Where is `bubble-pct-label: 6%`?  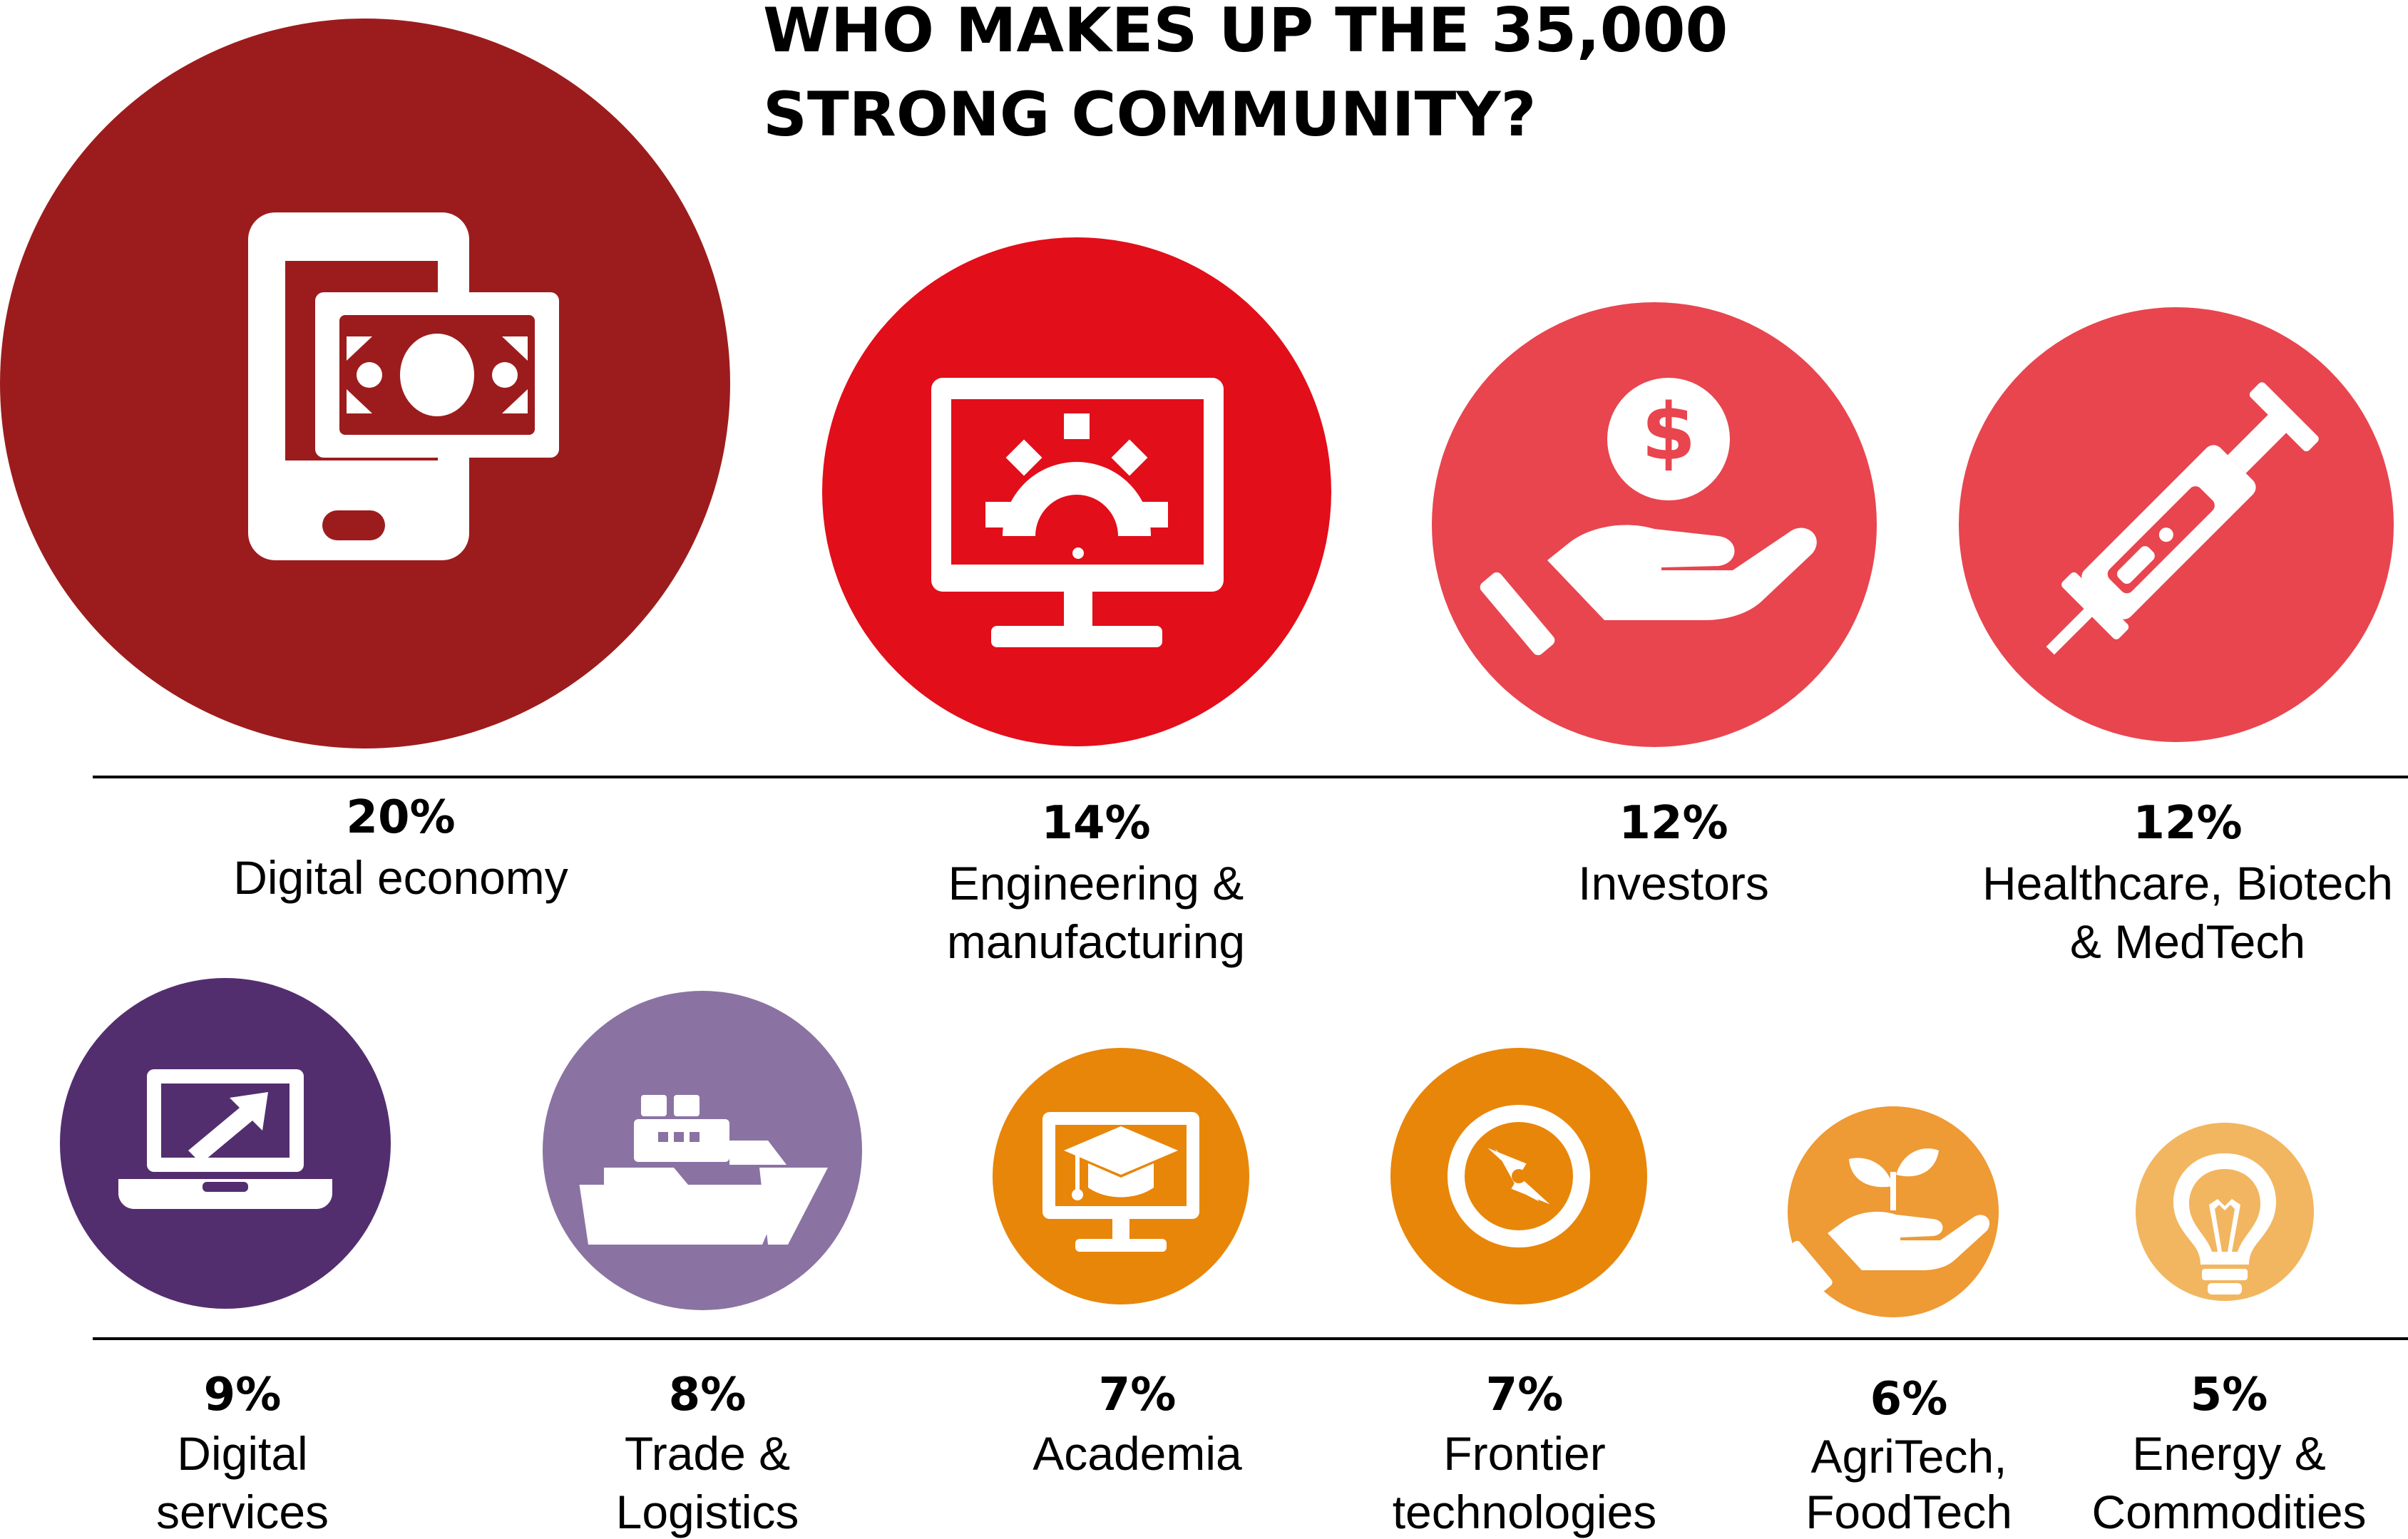 bubble-pct-label: 6% is located at coordinates (1909, 1399).